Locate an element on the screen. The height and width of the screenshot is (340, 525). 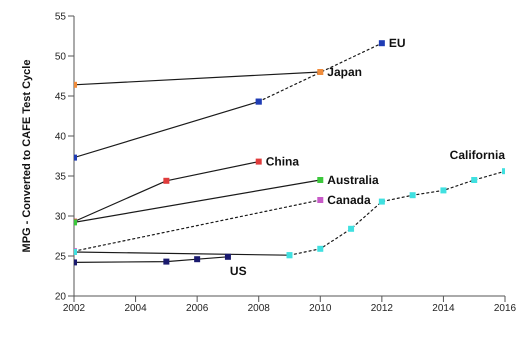
x-tick-label: 2006 is located at coordinates (197, 308).